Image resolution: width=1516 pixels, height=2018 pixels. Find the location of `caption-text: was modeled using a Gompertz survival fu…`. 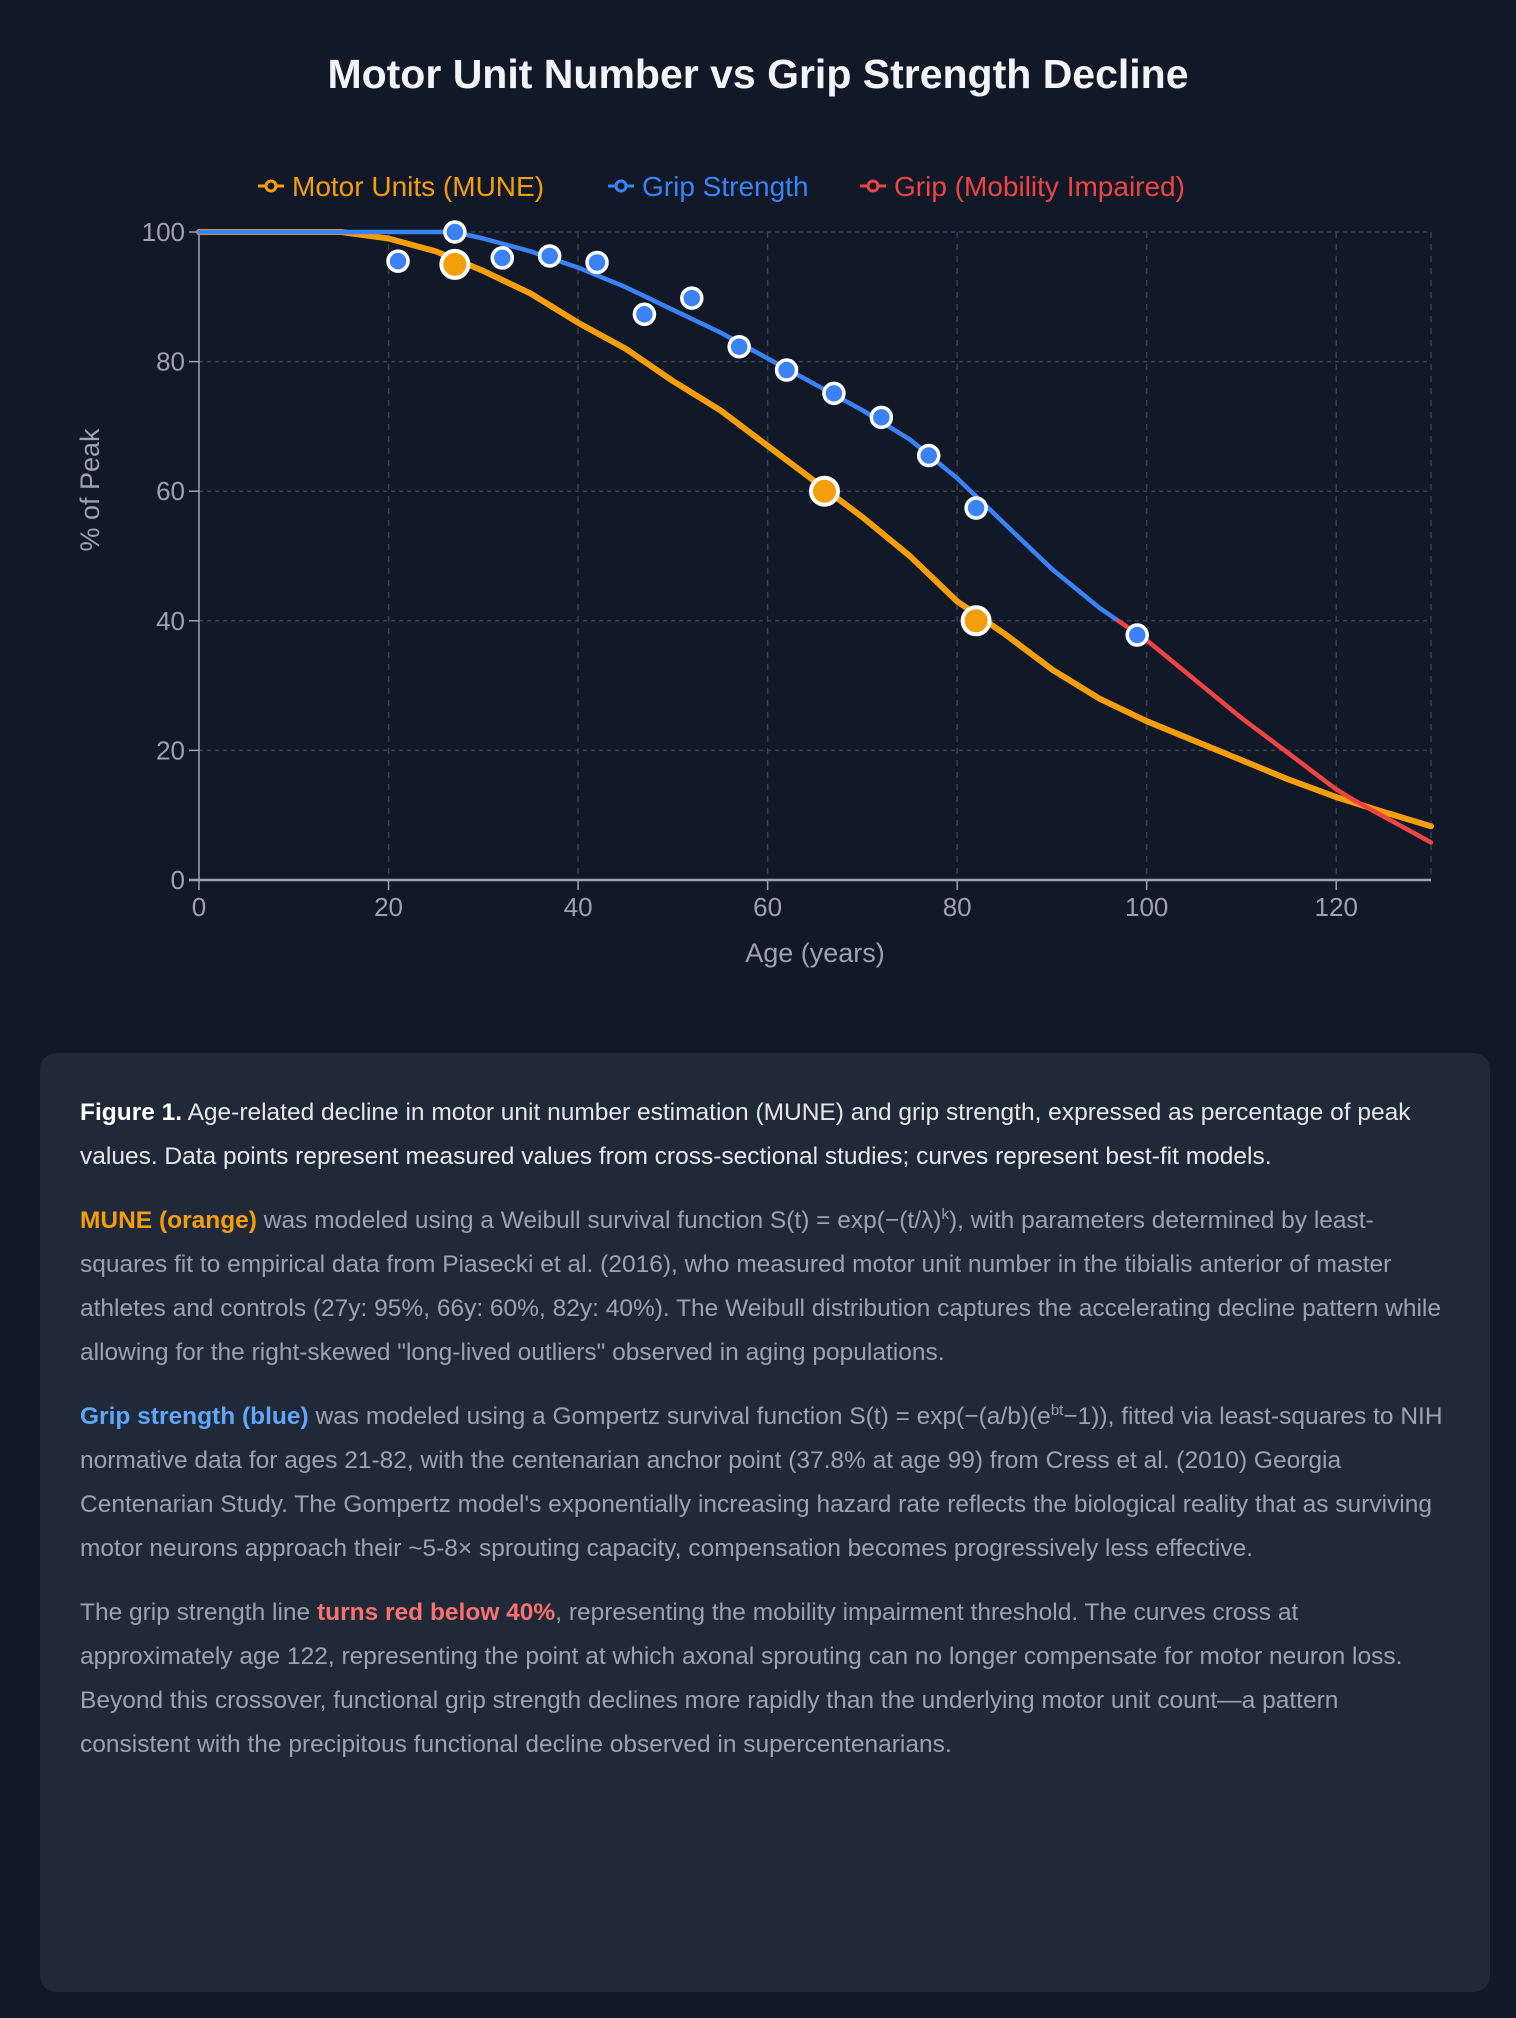

caption-text: was modeled using a Gompertz survival fu… is located at coordinates (679, 1416).